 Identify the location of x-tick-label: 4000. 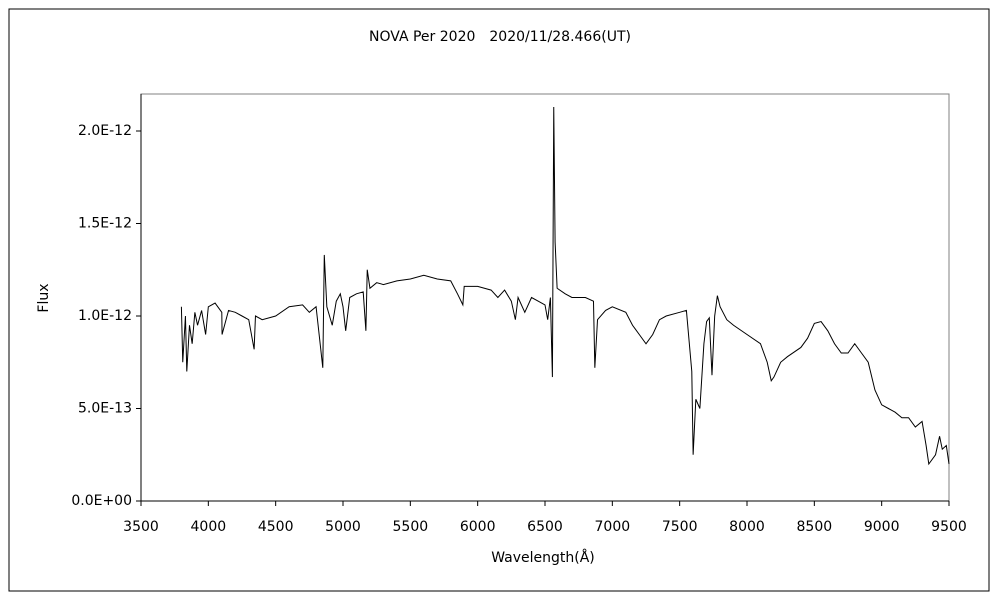
(209, 527).